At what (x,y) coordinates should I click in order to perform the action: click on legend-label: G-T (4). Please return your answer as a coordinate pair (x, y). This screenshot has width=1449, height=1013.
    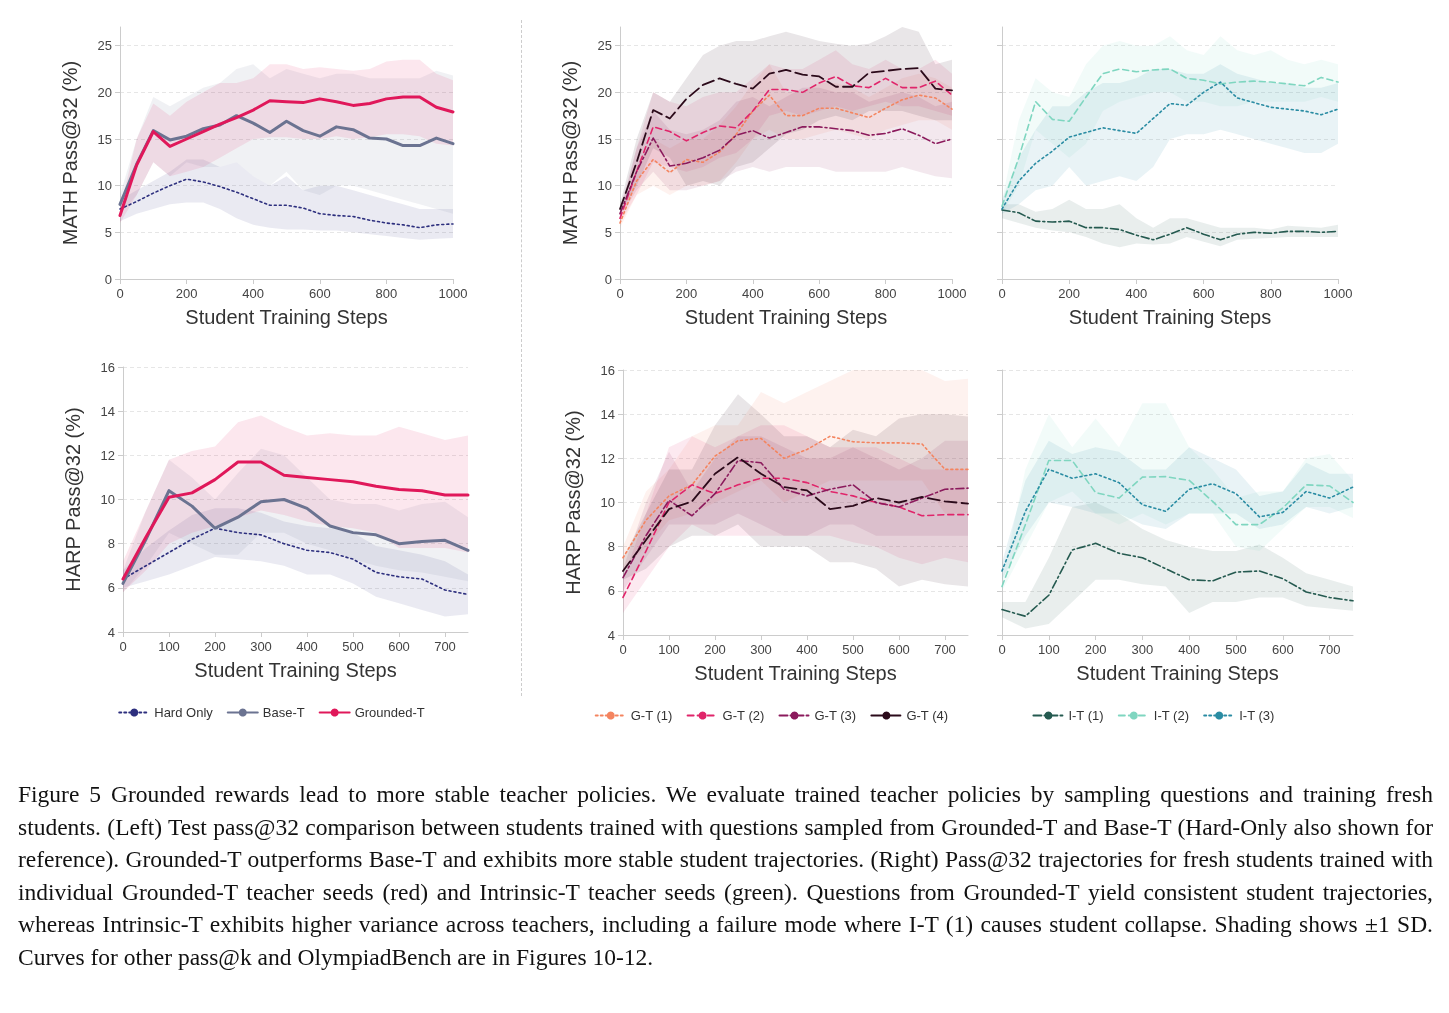
    Looking at the image, I should click on (927, 715).